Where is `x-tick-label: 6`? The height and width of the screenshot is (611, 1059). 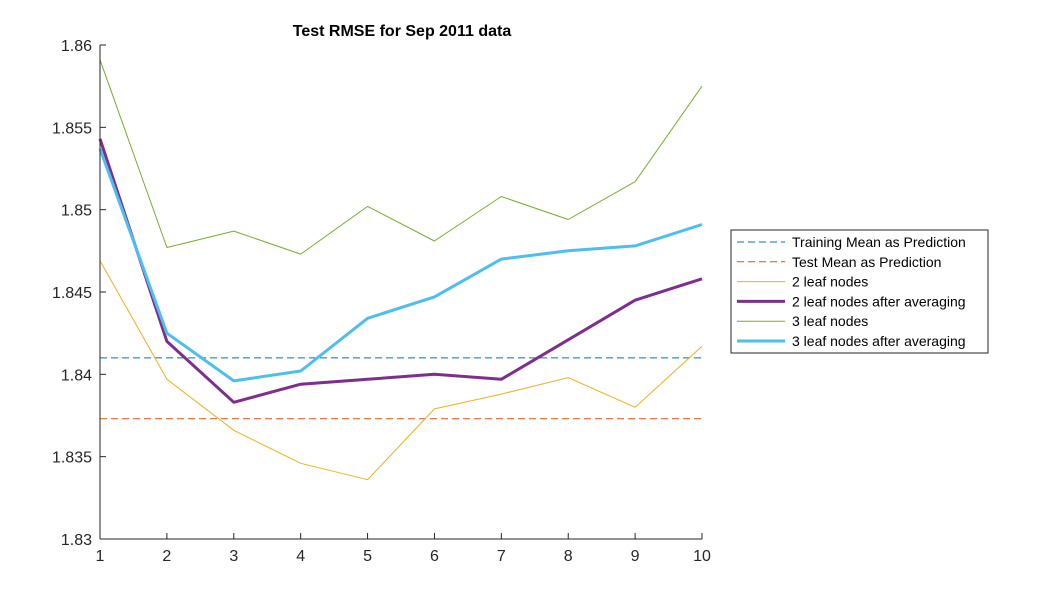 x-tick-label: 6 is located at coordinates (434, 556).